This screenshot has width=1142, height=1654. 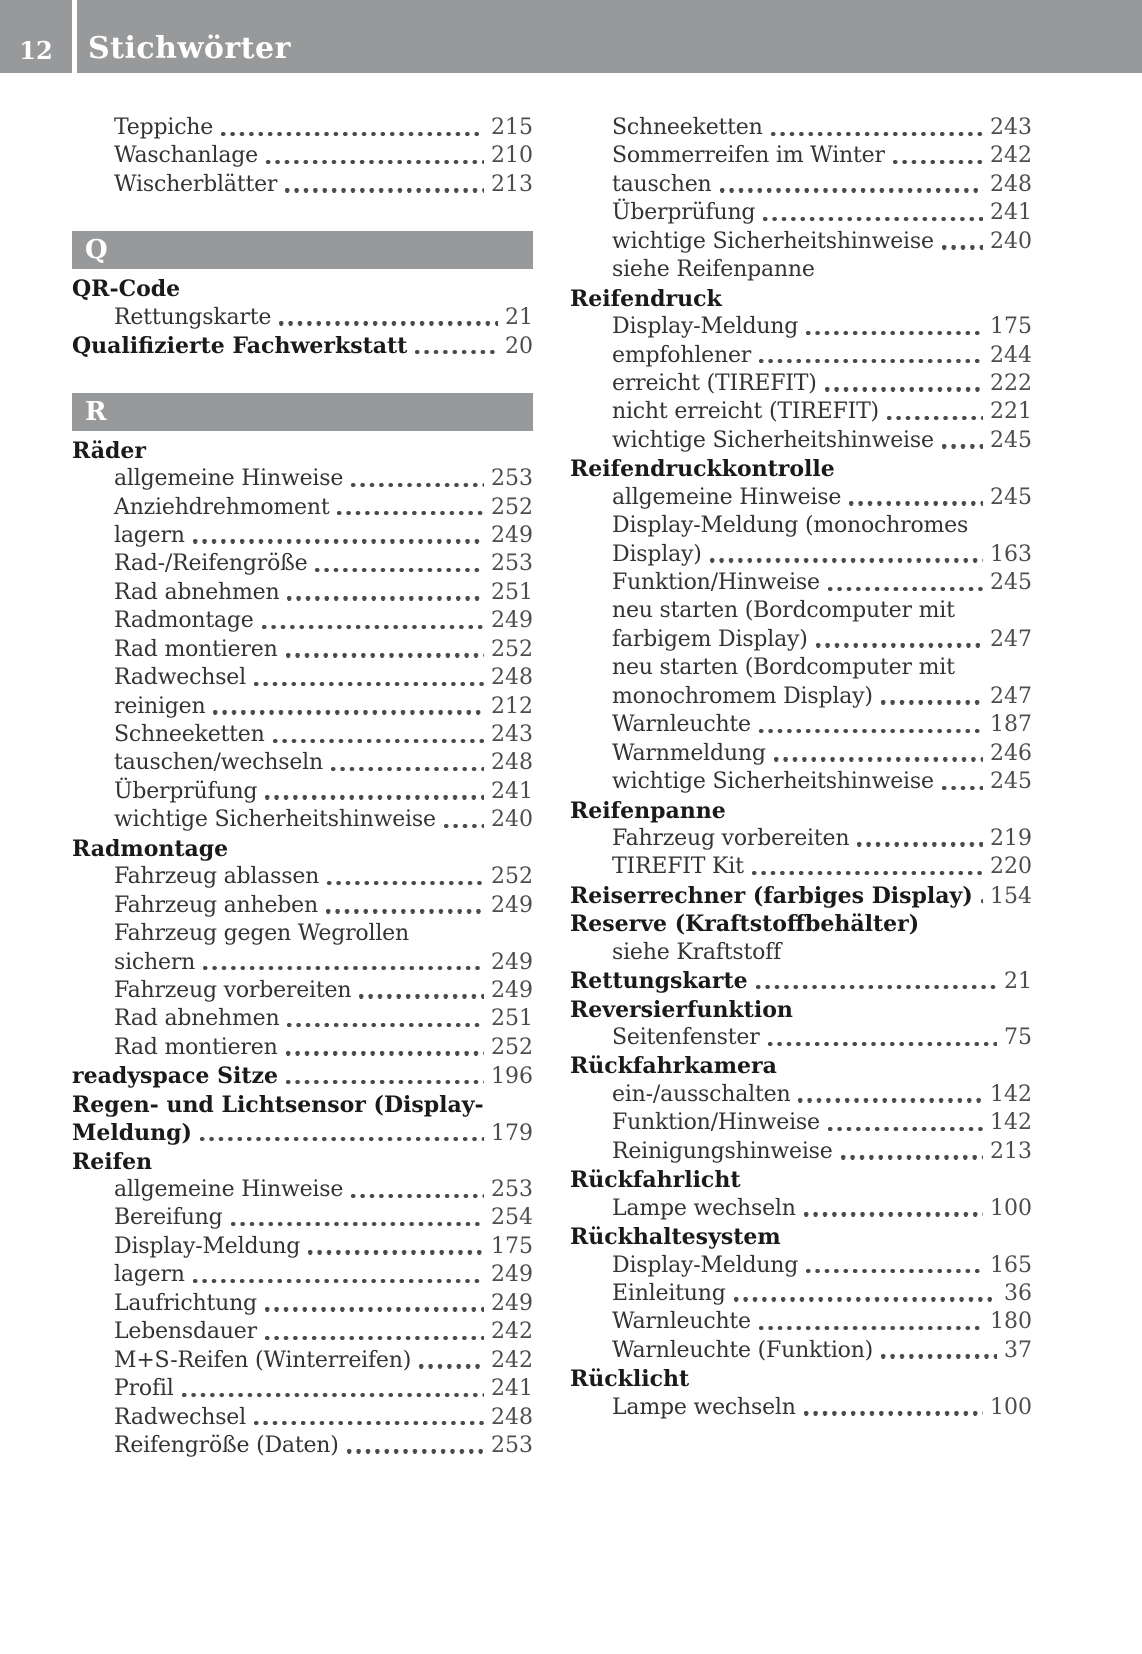 What do you see at coordinates (512, 1218) in the screenshot?
I see `page-ref: 254` at bounding box center [512, 1218].